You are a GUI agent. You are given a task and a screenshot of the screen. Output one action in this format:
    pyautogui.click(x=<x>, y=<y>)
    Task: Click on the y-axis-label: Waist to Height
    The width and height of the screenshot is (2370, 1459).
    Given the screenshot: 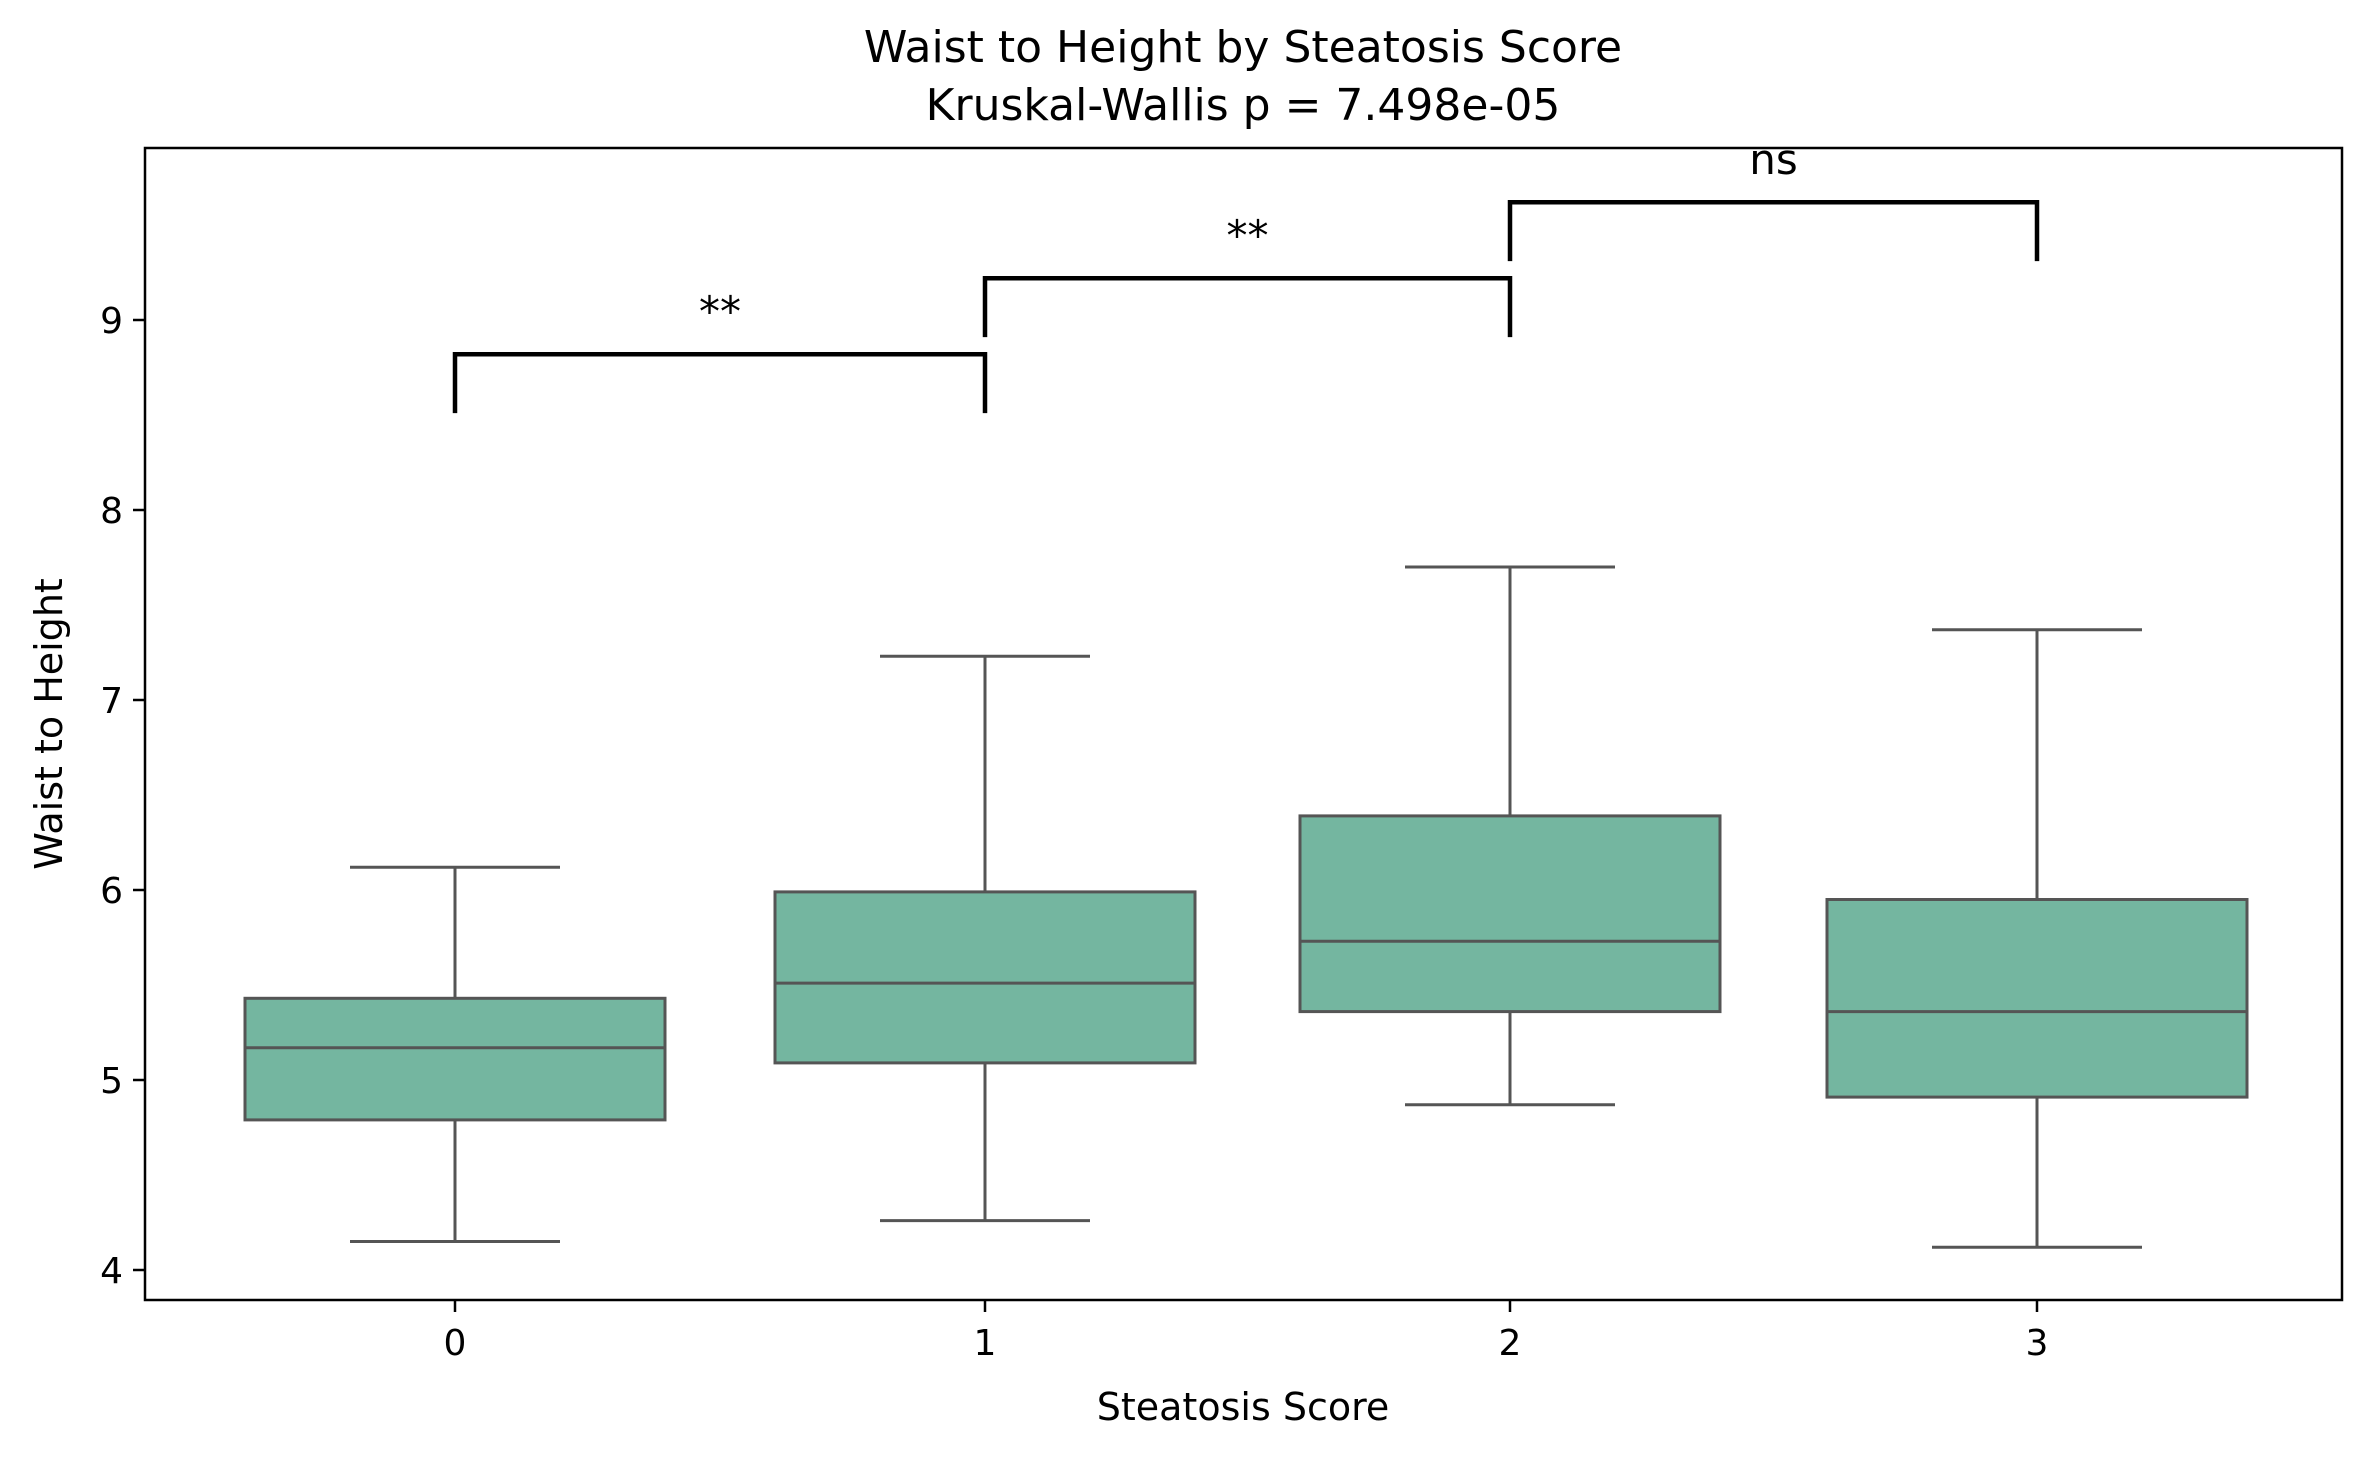 What is the action you would take?
    pyautogui.click(x=49, y=724)
    